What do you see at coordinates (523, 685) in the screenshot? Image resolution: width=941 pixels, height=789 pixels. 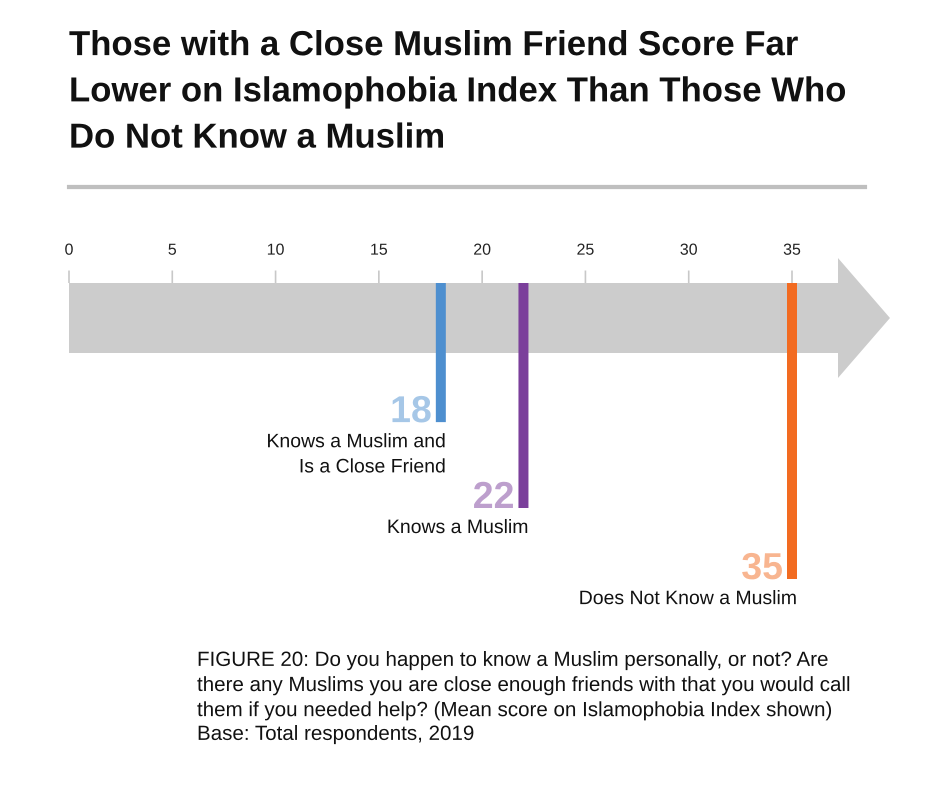 I see `caption: FIGURE 20: Do you happen to know a Muslim personally, or not? Are there any Muslims you are close enough friends with that you would call them if you needed help? (Mean score on Islamophobia Index shown)` at bounding box center [523, 685].